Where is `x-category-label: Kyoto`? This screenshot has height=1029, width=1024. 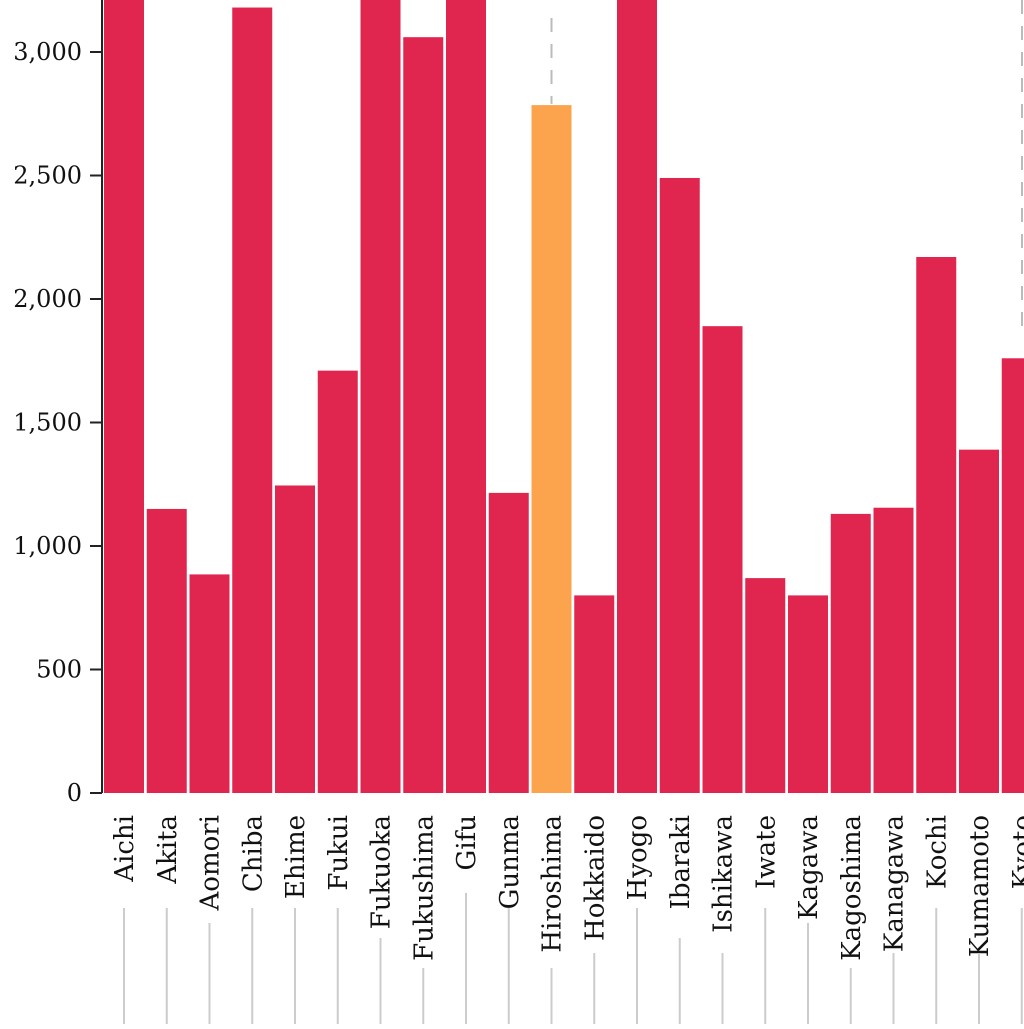
x-category-label: Kyoto is located at coordinates (1016, 852).